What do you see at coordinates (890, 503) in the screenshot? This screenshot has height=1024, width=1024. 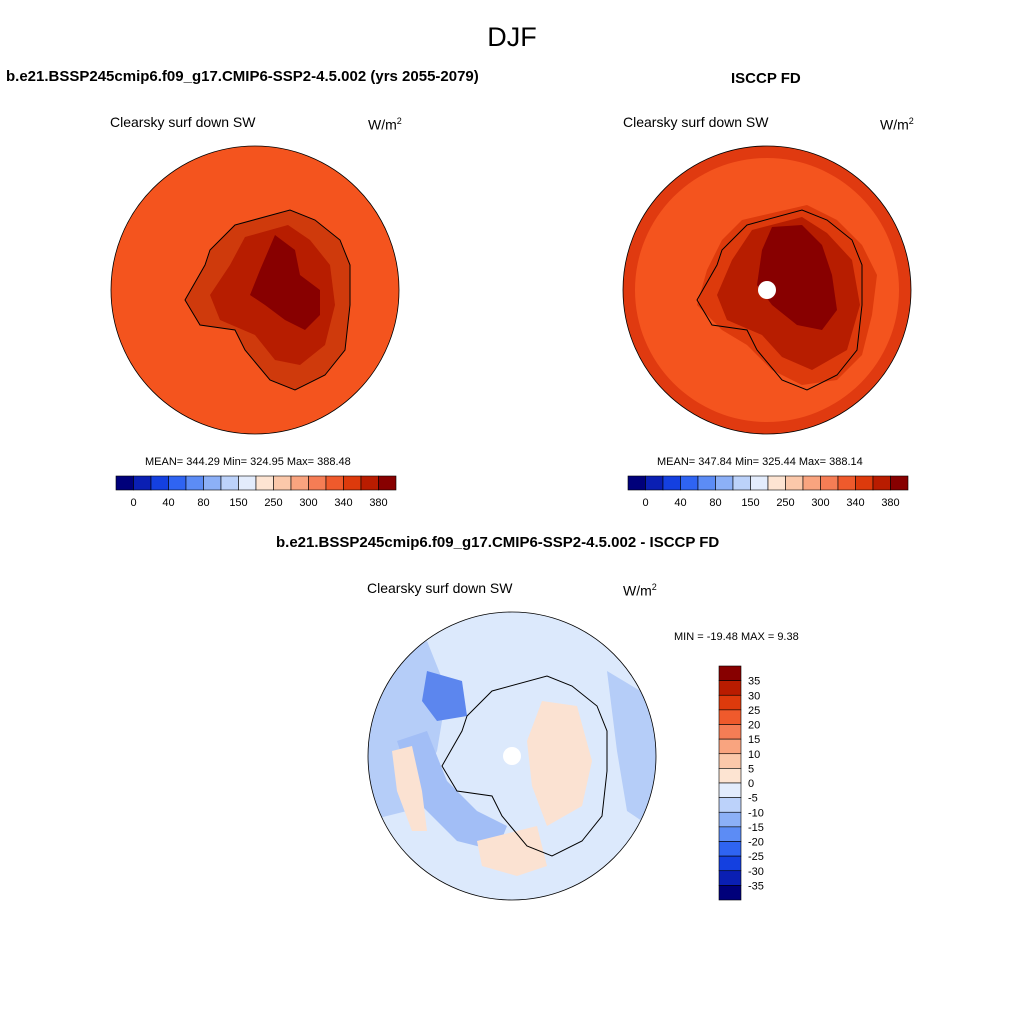 I see `panel-2-colorbar-tick-label: 380` at bounding box center [890, 503].